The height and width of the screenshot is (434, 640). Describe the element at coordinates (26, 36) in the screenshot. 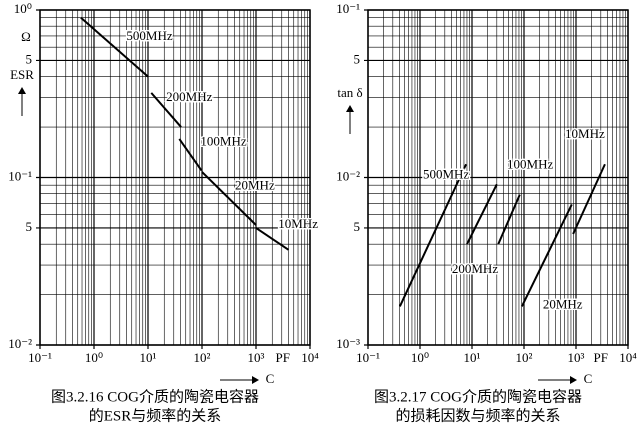

I see `y-unit: Ω` at that location.